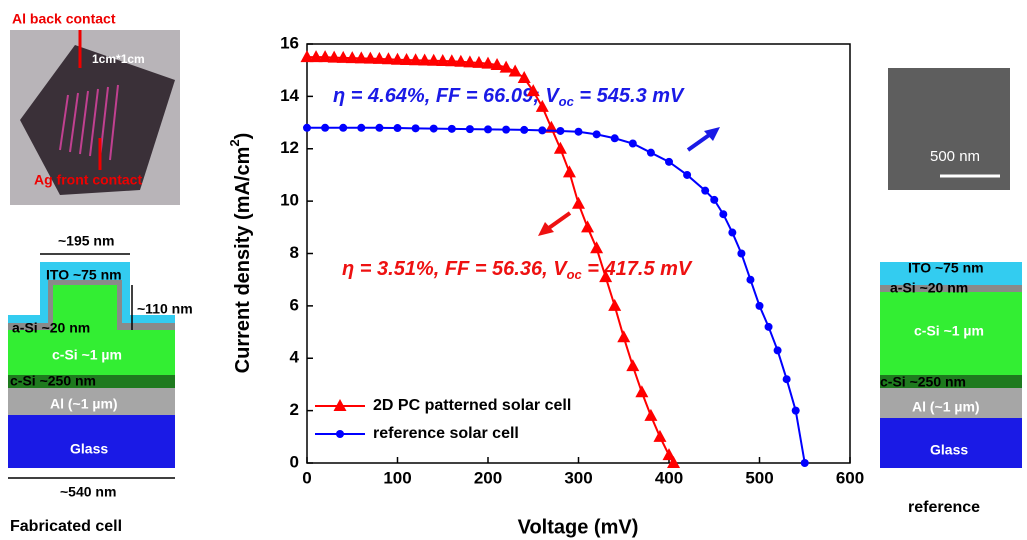 The image size is (1027, 540). Describe the element at coordinates (923, 382) in the screenshot. I see `label: c-Si ~250 nm` at that location.